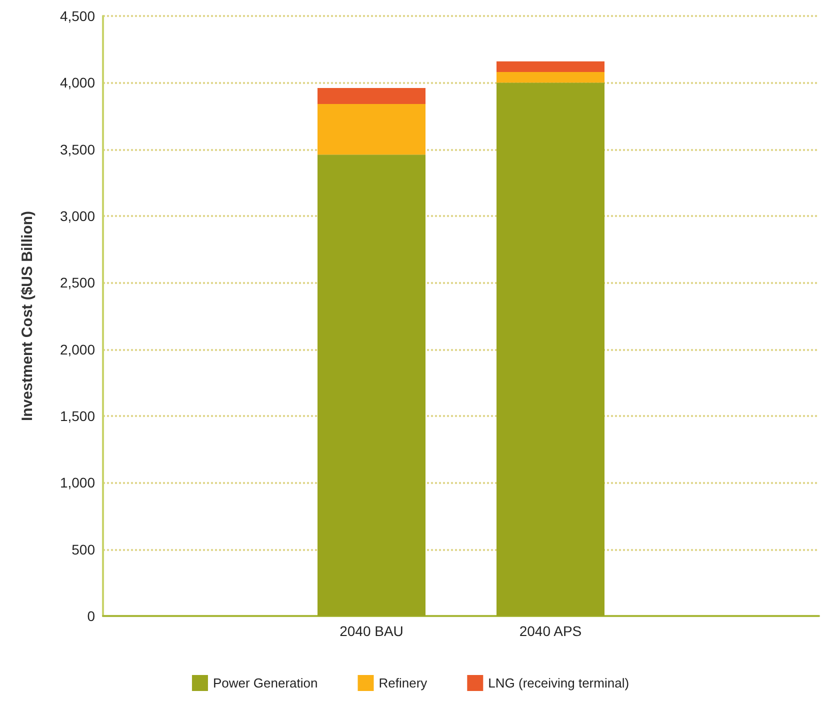 This screenshot has height=704, width=821. Describe the element at coordinates (78, 349) in the screenshot. I see `y-tick-label: 2,000` at that location.